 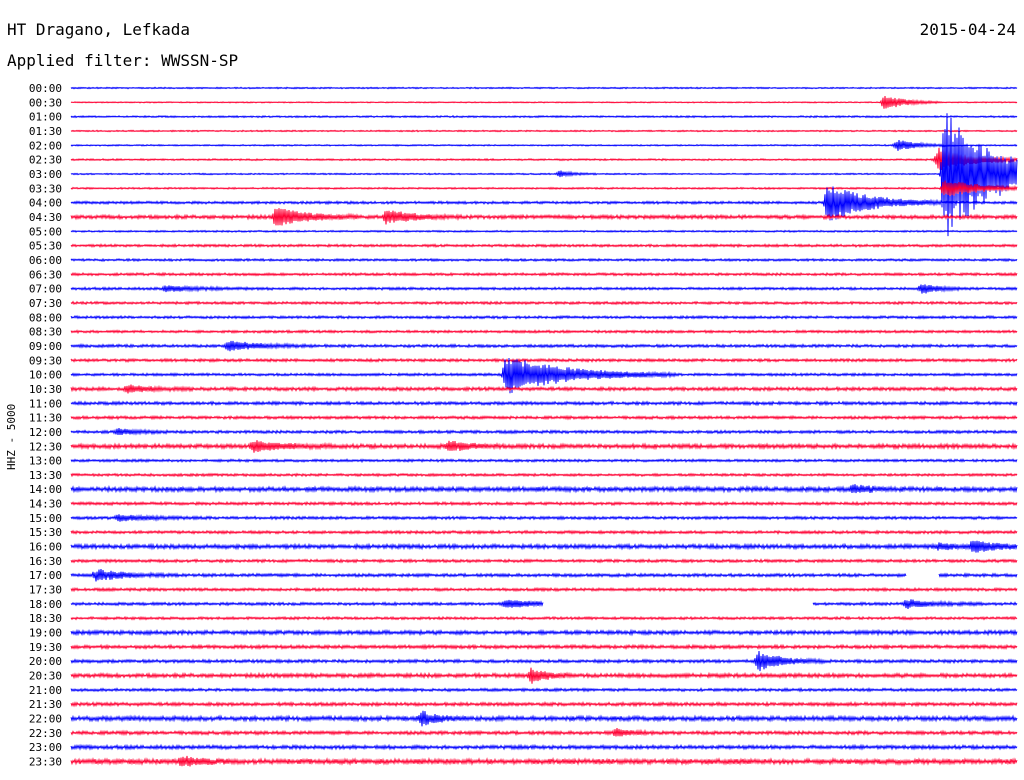 I want to click on row-label-1830: 18:30, so click(x=45, y=618).